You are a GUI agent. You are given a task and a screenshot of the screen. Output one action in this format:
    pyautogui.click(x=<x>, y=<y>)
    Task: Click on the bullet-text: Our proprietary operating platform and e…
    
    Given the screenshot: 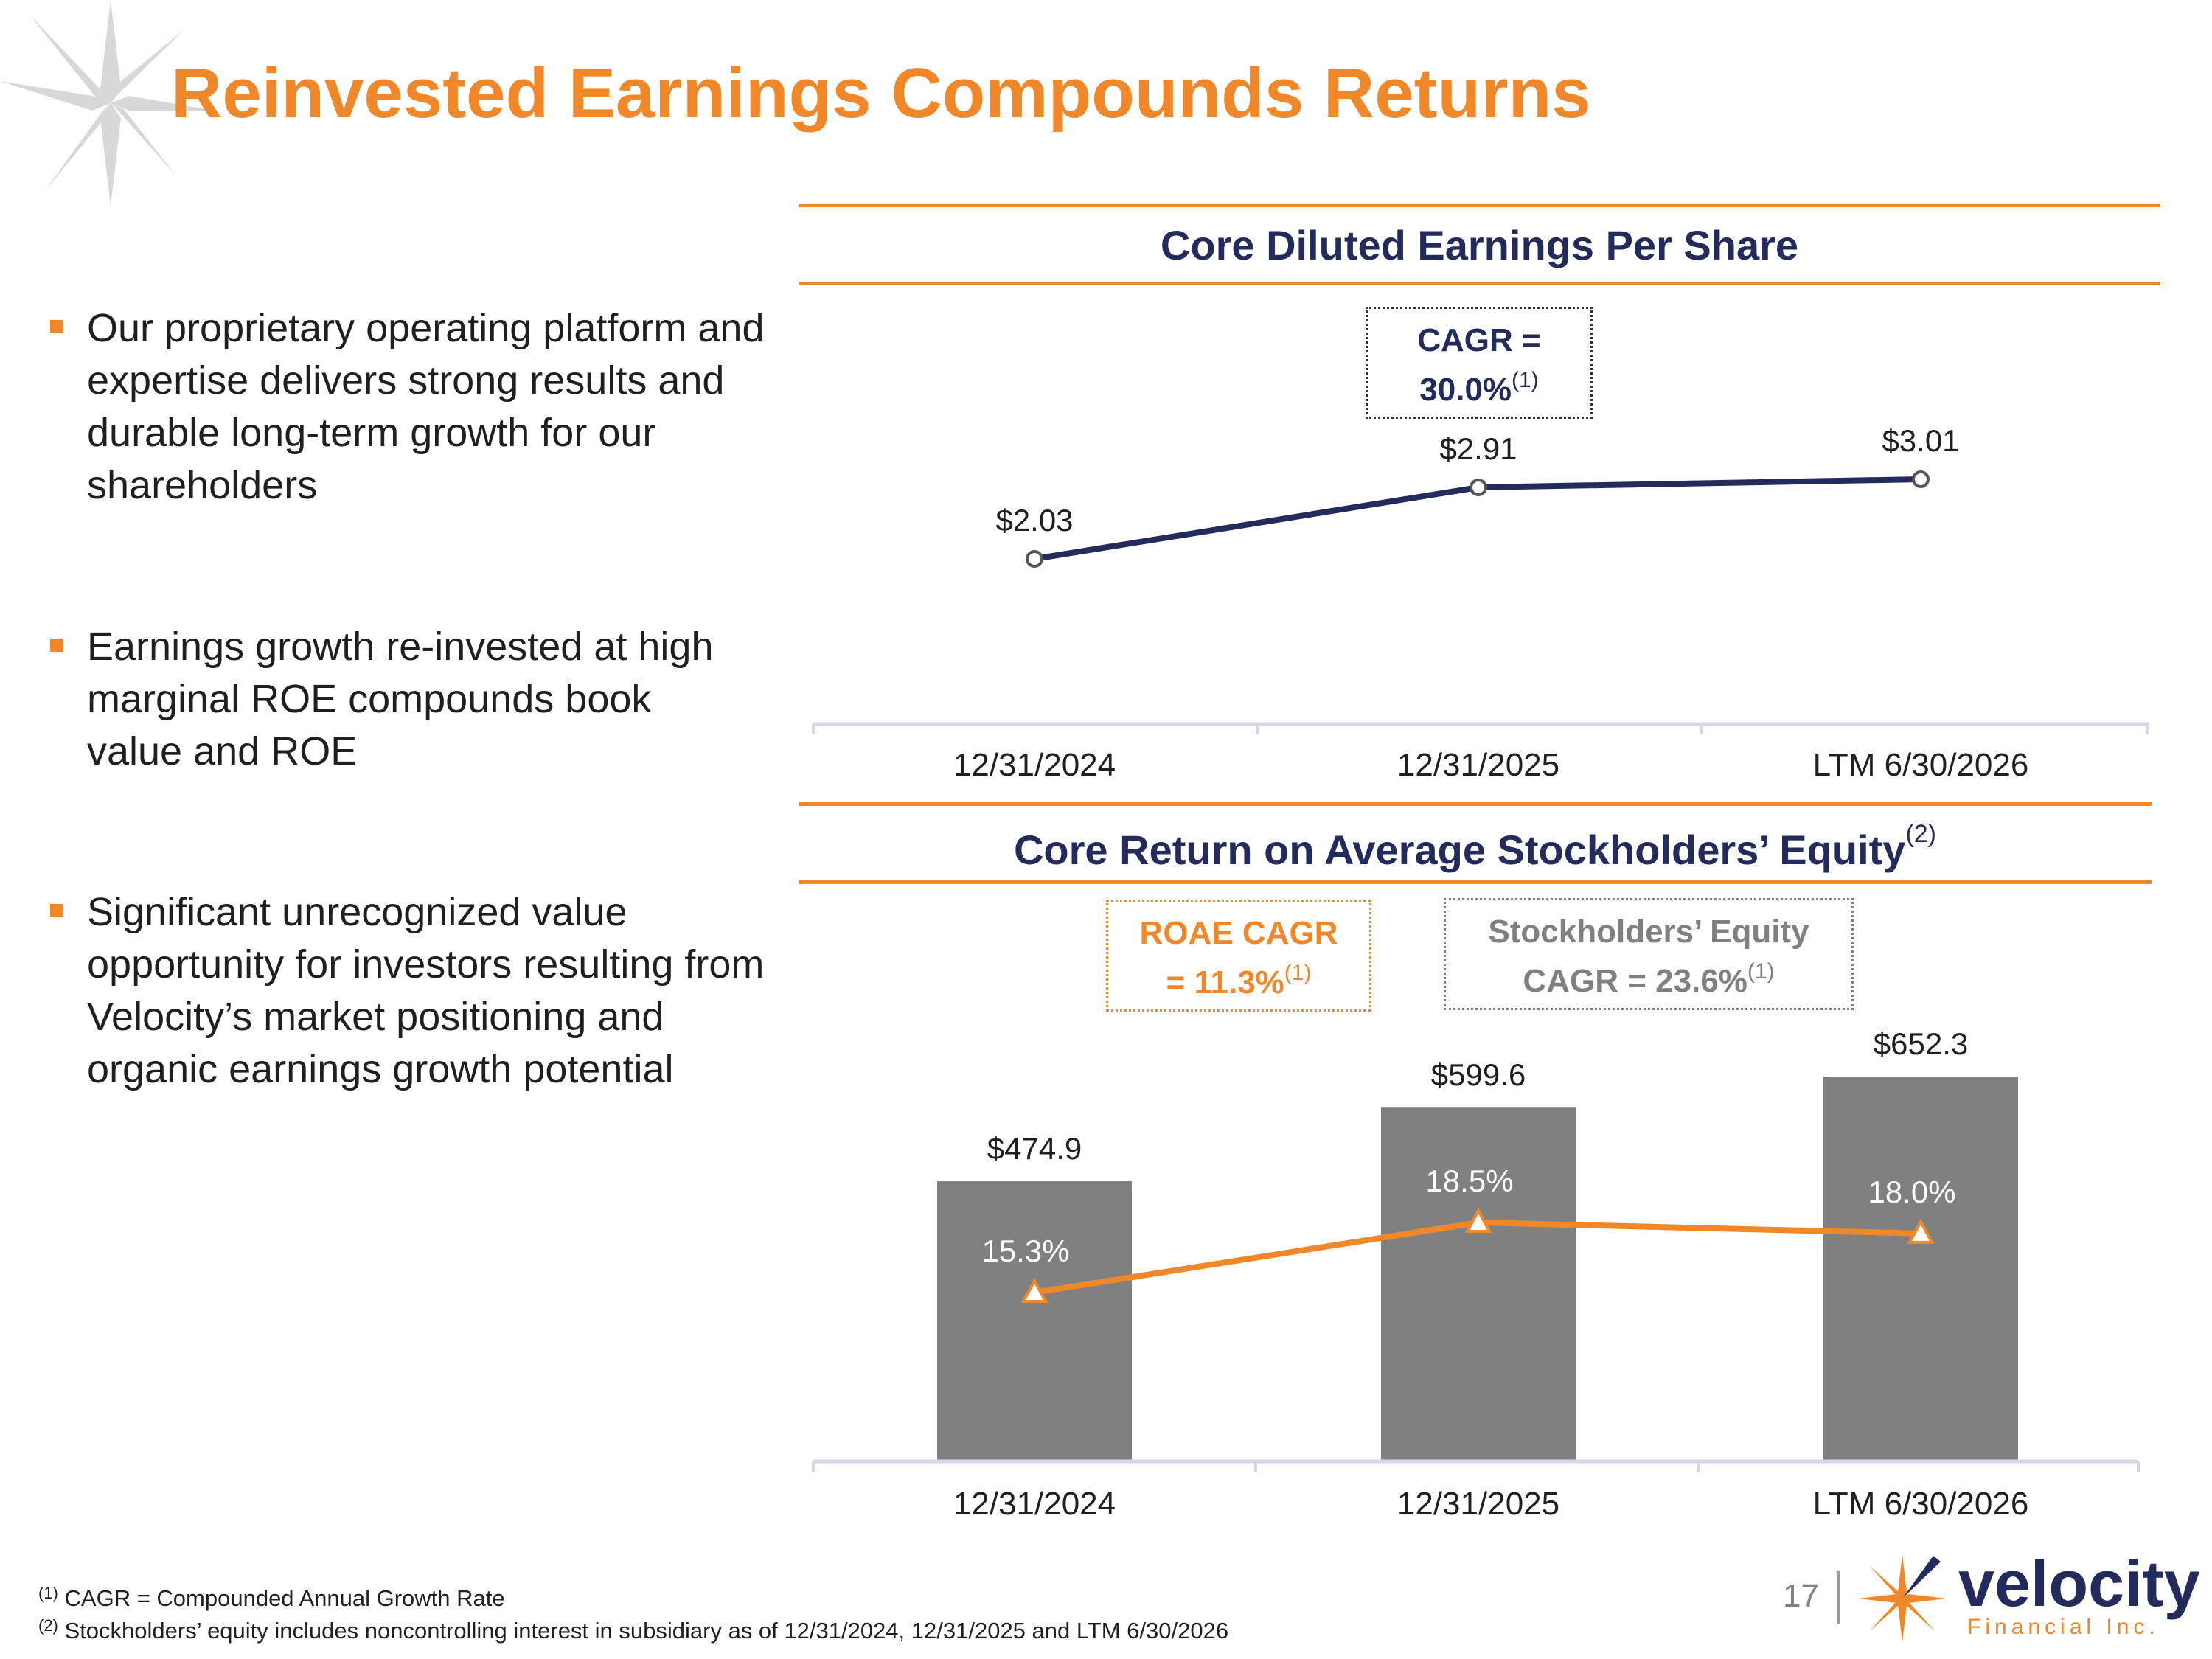 What is the action you would take?
    pyautogui.click(x=426, y=406)
    